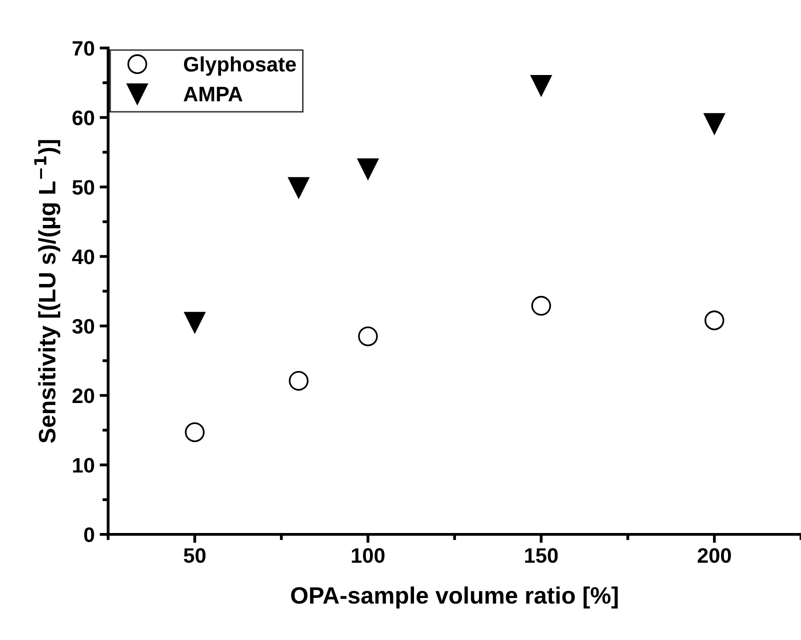 This screenshot has width=801, height=640. I want to click on x-tick-label: 200, so click(714, 555).